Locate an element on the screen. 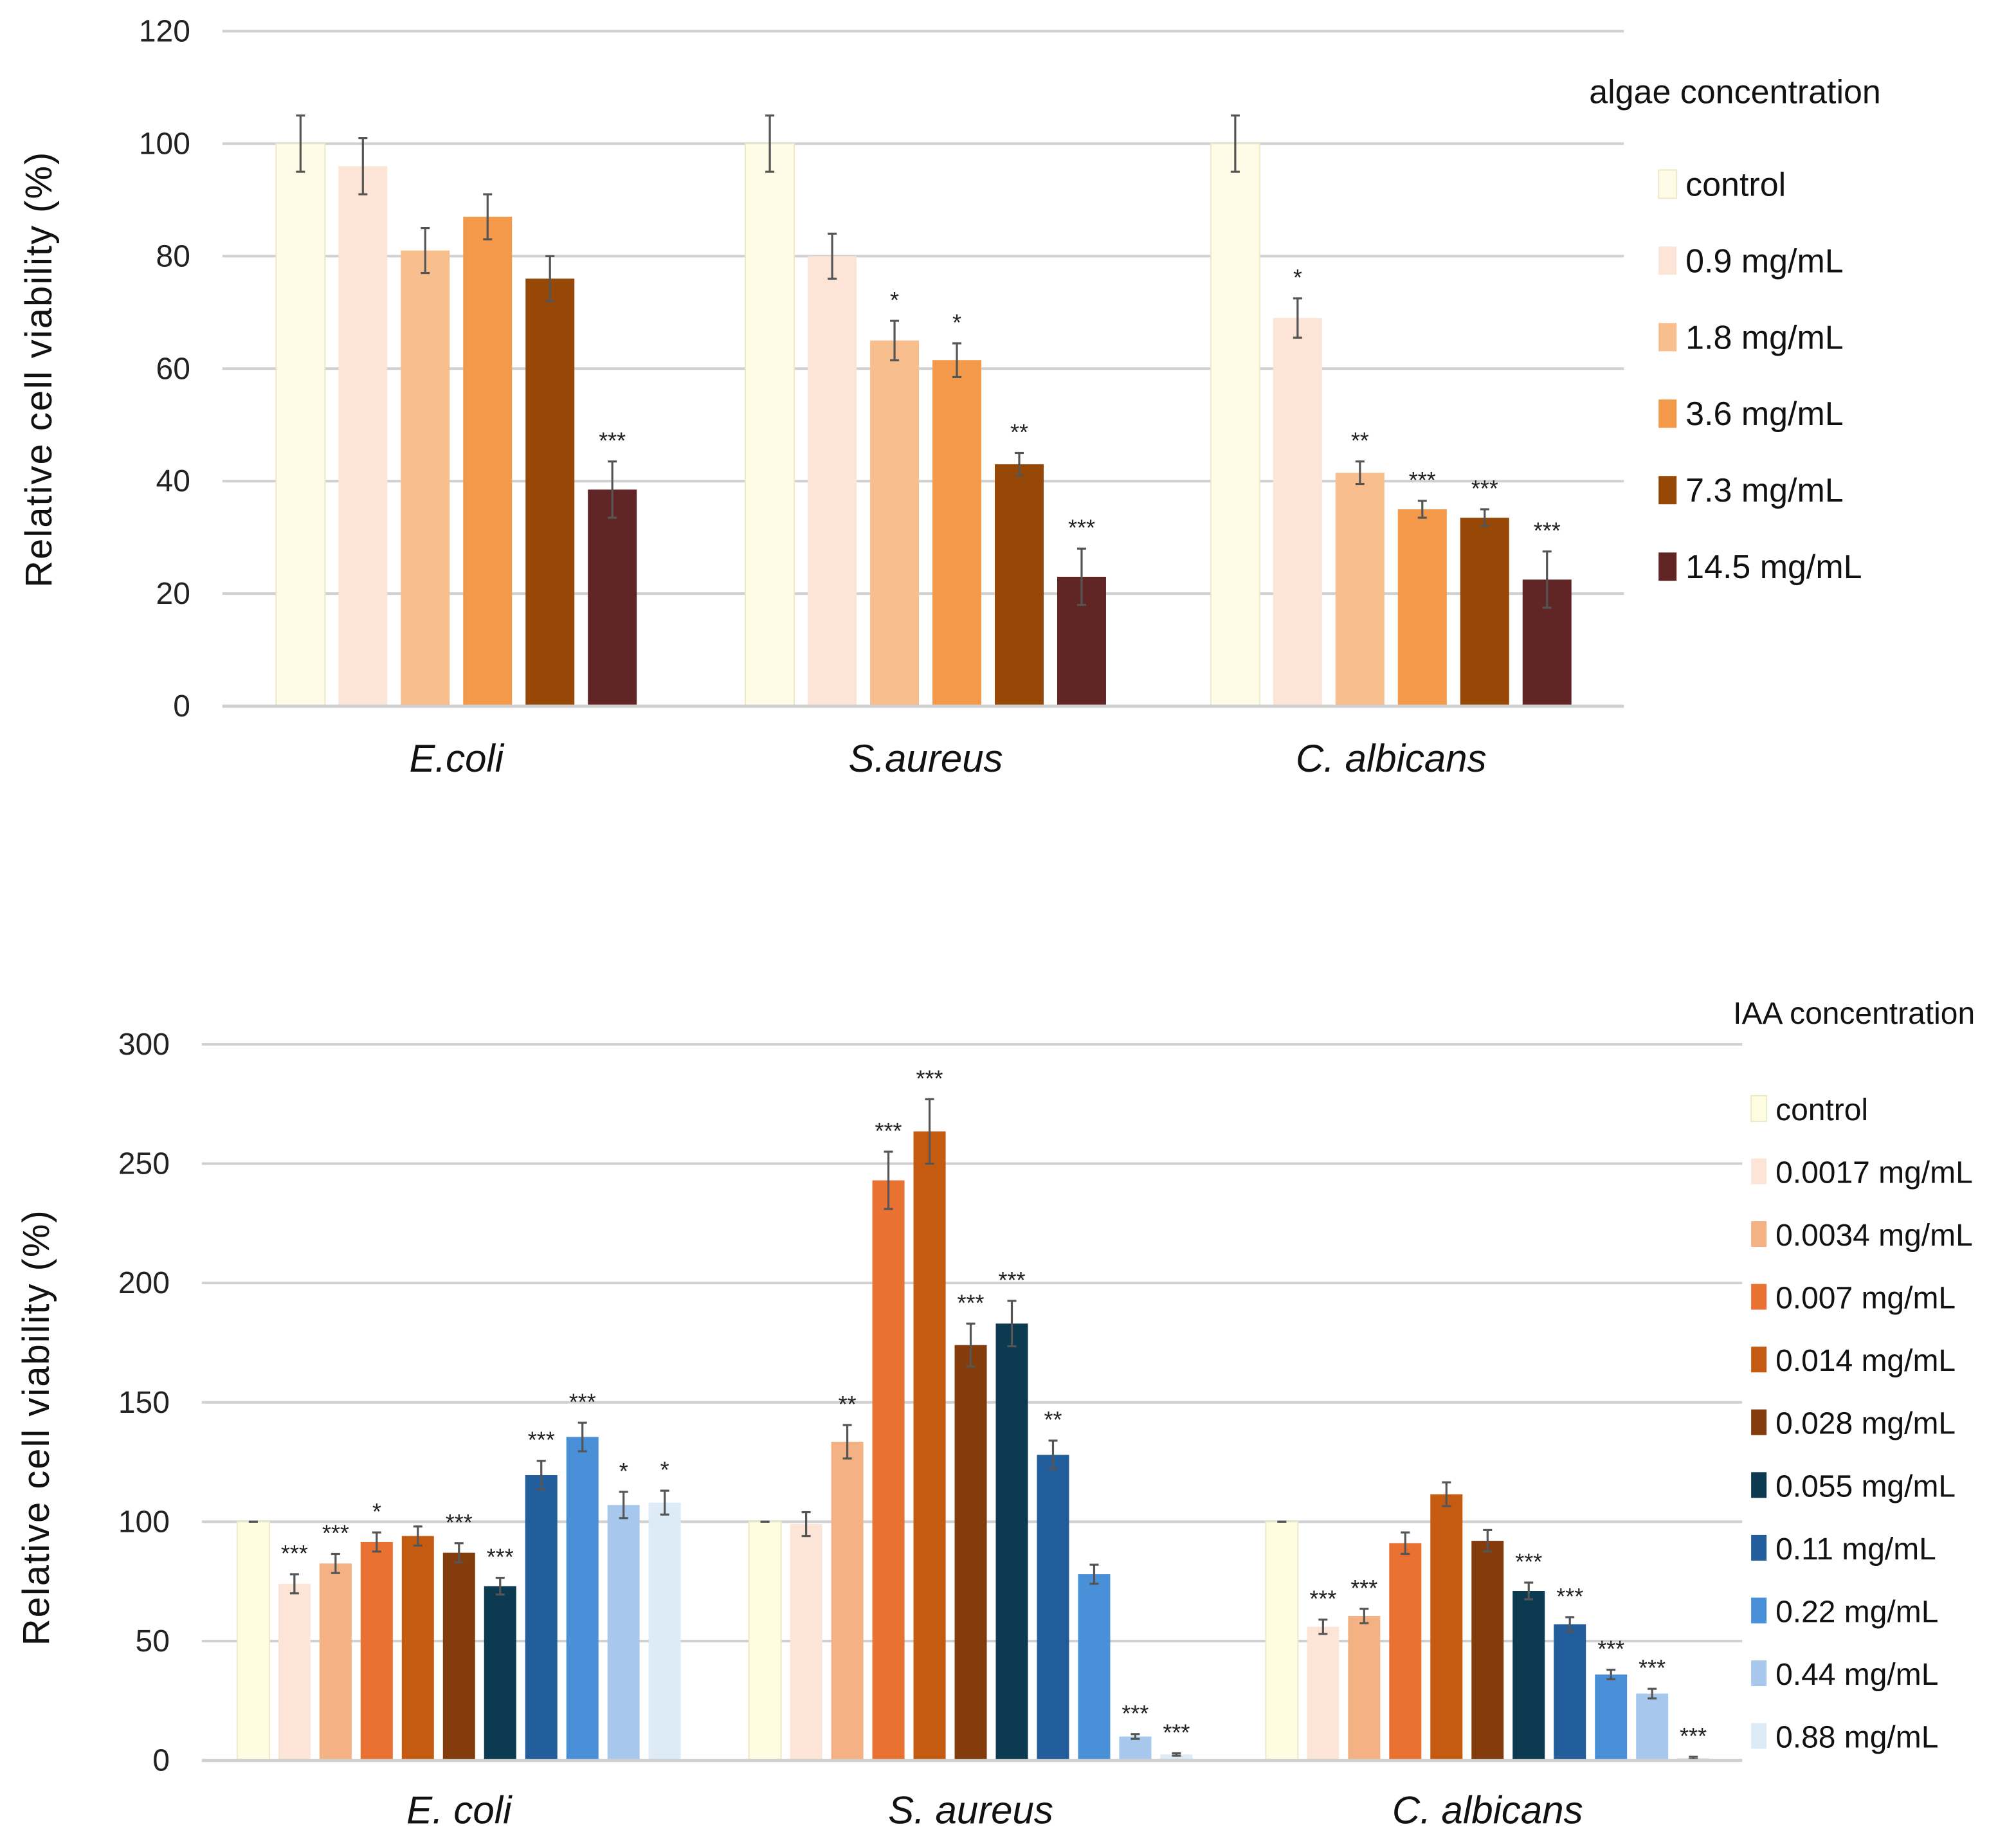  legend-title: IAA concentration is located at coordinates (1854, 1014).